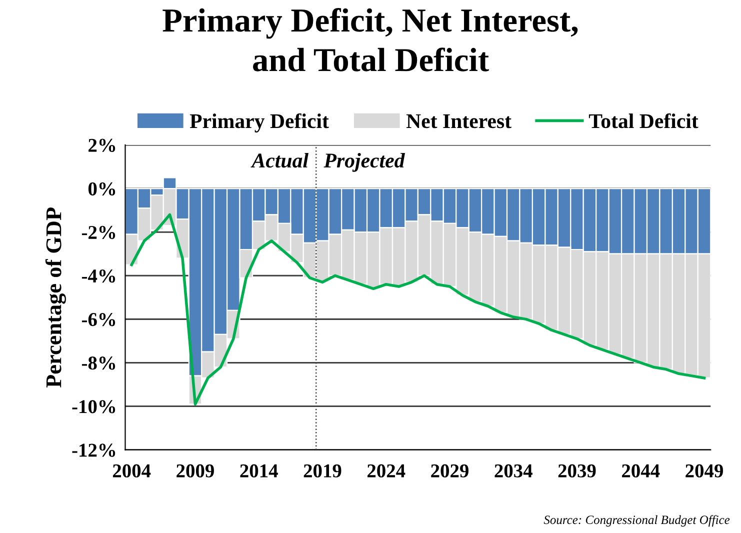 The height and width of the screenshot is (533, 741). What do you see at coordinates (704, 471) in the screenshot?
I see `x-tick-label: 2049` at bounding box center [704, 471].